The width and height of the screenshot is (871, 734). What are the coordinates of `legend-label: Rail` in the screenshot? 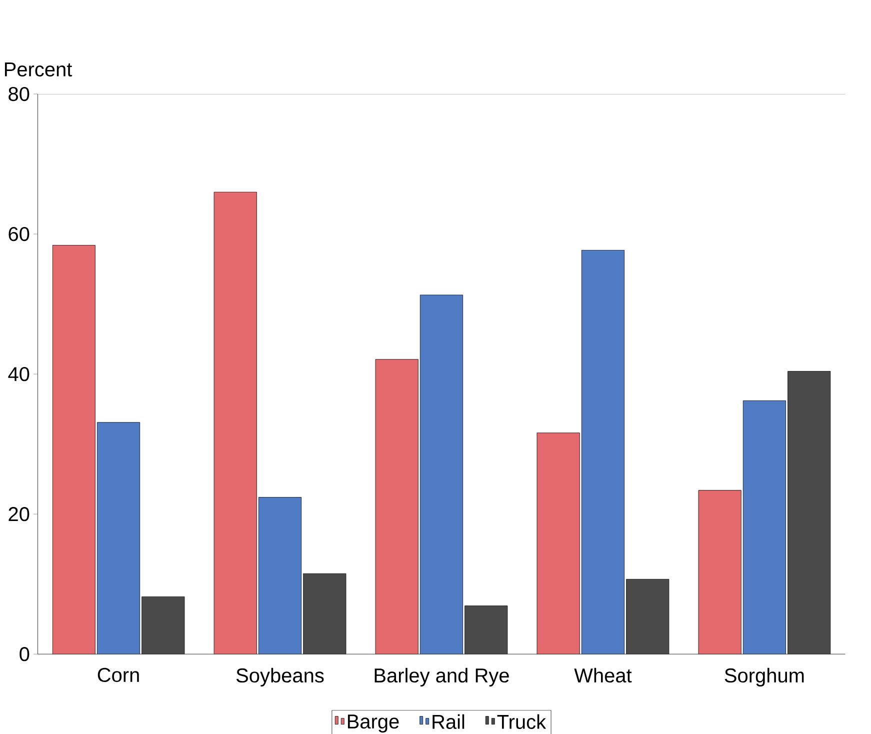 It's located at (448, 721).